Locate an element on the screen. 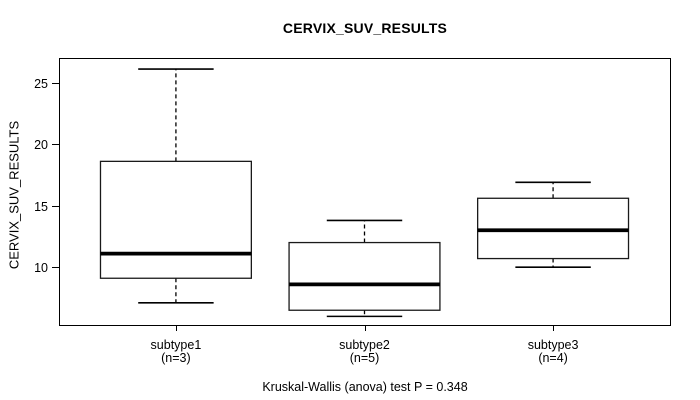  y-axis-tick-label: 15 is located at coordinates (41, 207).